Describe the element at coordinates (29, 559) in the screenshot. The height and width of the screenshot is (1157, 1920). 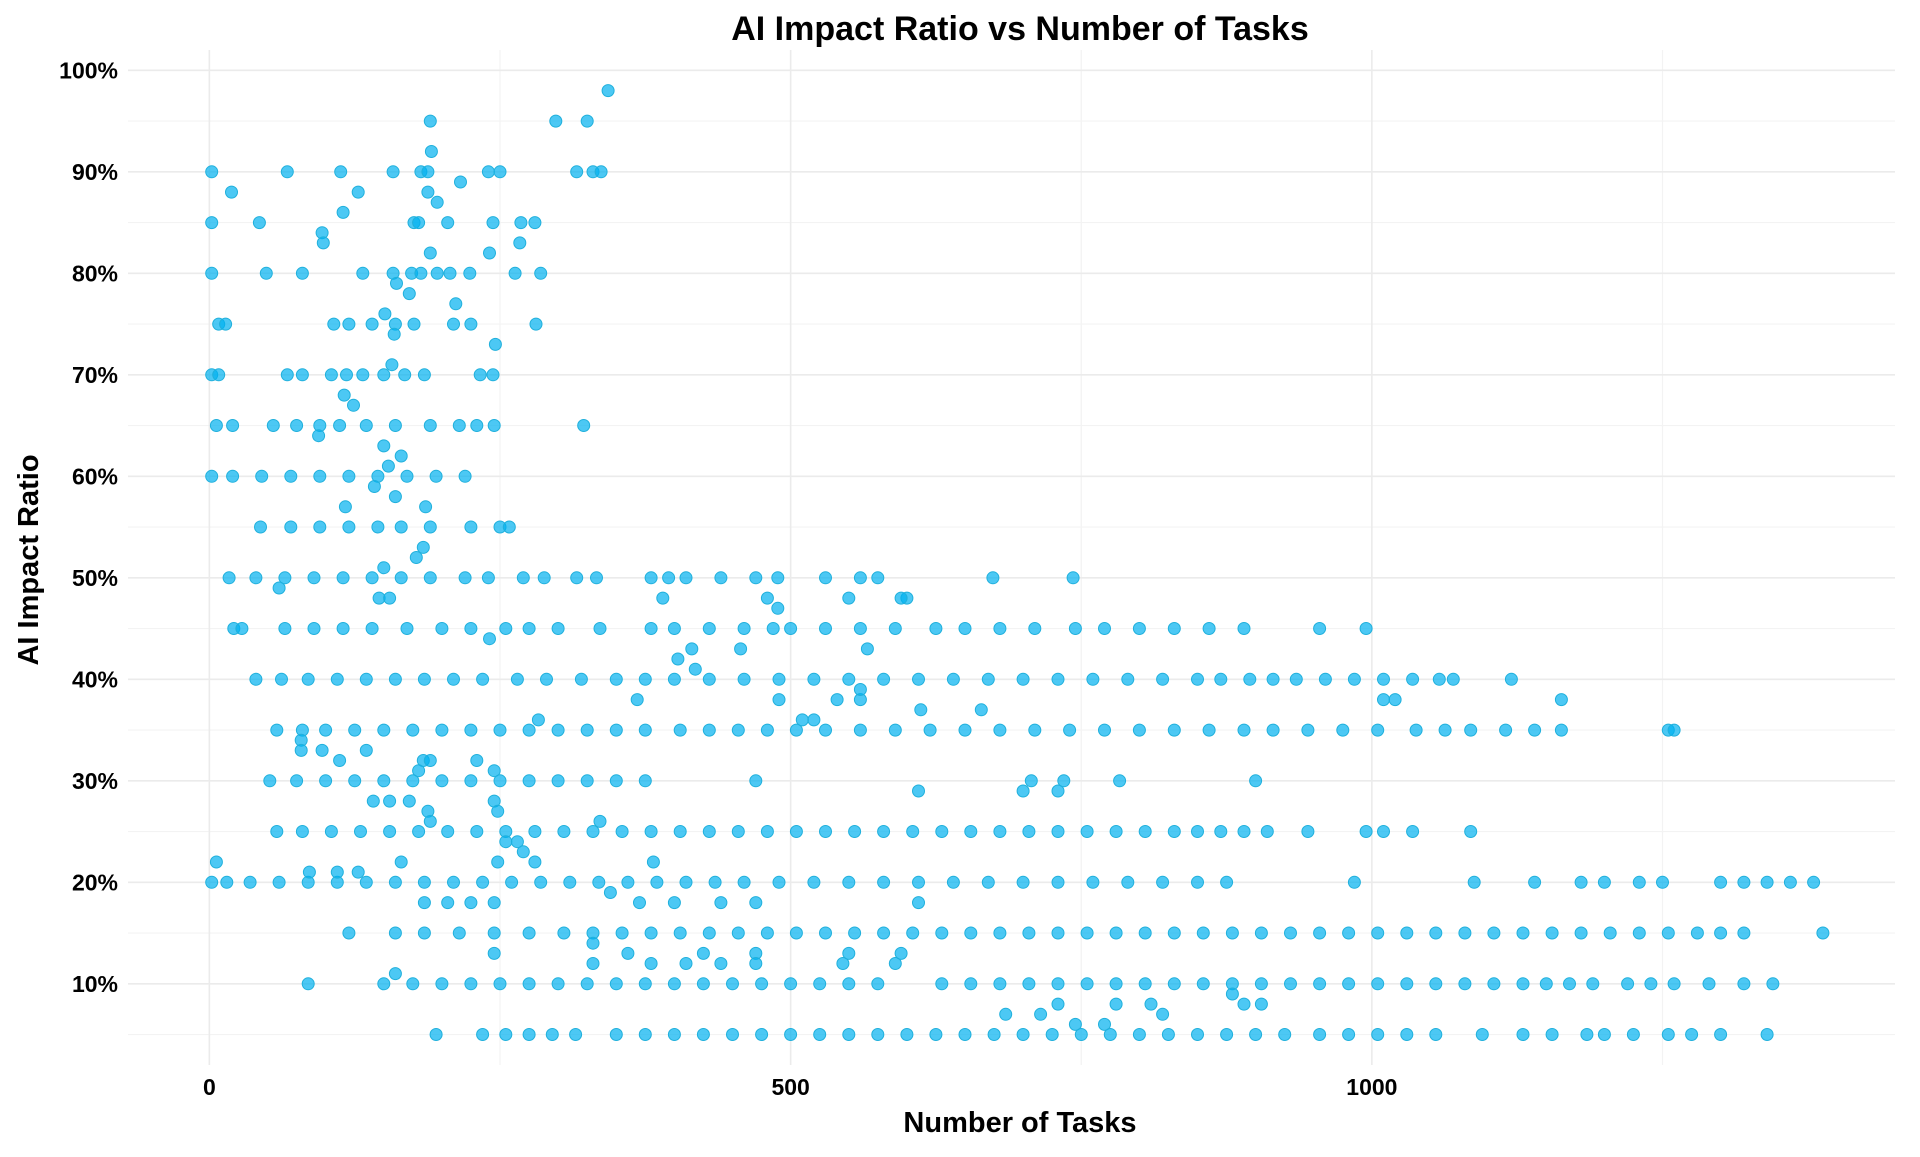
I see `y-axis-title: AI Impact Ratio` at that location.